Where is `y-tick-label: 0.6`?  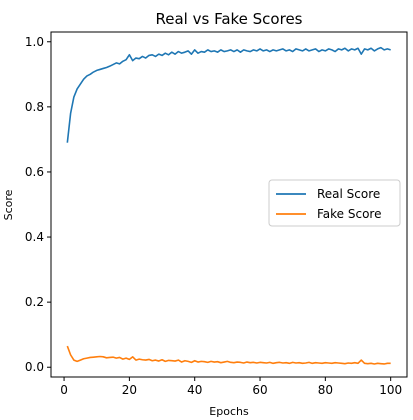 y-tick-label: 0.6 is located at coordinates (34, 172).